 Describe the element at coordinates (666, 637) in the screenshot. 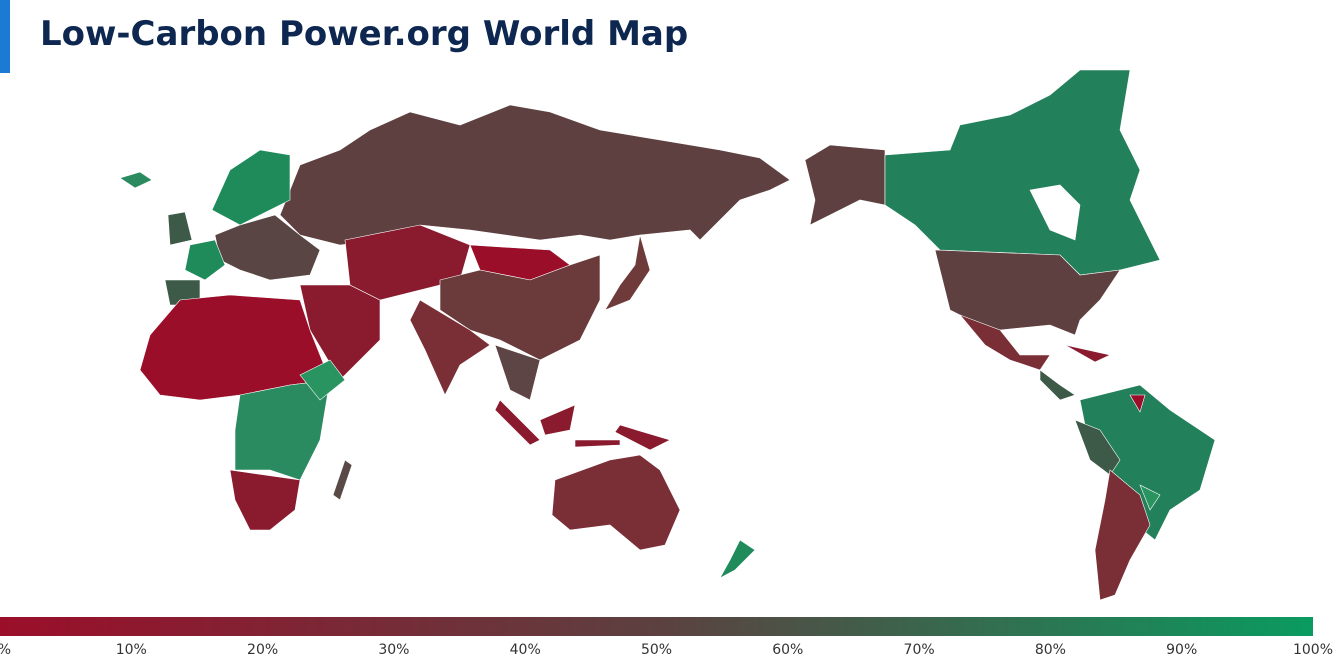

I see `color-scale: 0% 10% 20% 30% 40% 50% 60% 70% 80% 90% 100%` at that location.